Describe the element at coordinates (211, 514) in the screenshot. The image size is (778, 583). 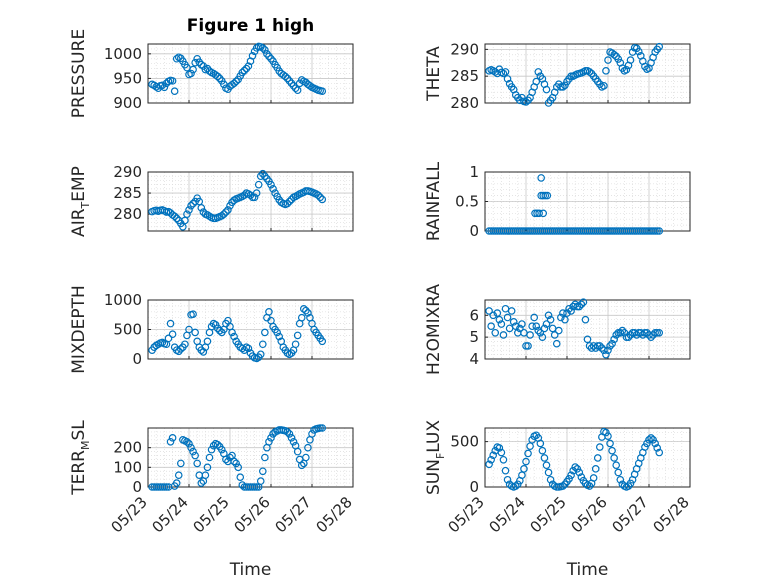
I see `x-tick-label: 05/25` at that location.